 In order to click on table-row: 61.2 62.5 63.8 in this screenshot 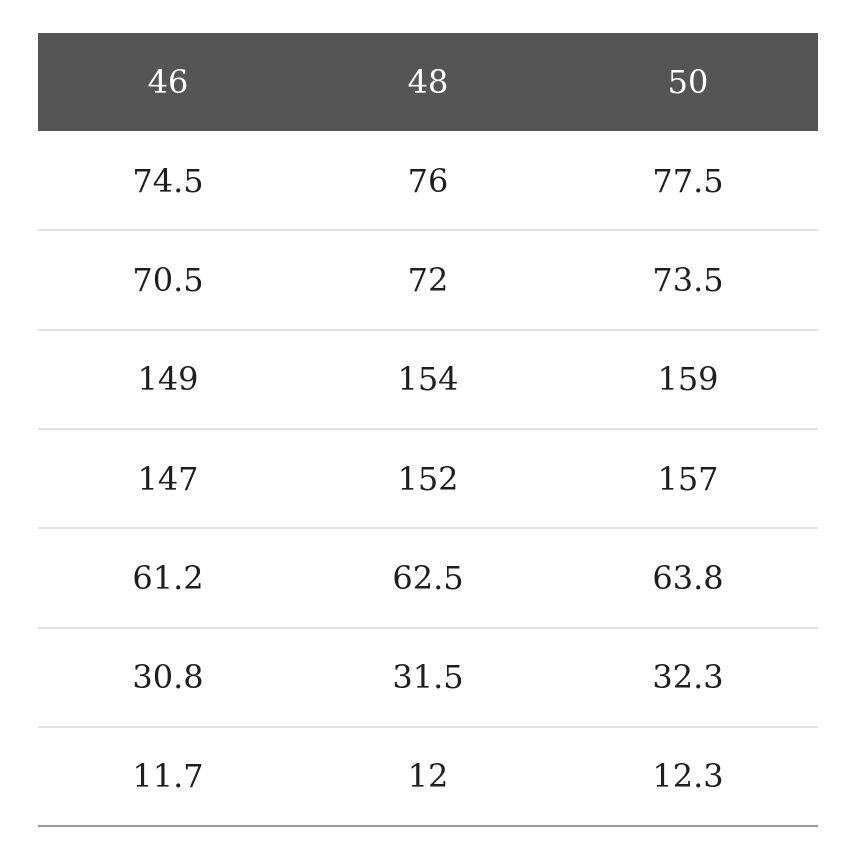, I will do `click(428, 577)`.